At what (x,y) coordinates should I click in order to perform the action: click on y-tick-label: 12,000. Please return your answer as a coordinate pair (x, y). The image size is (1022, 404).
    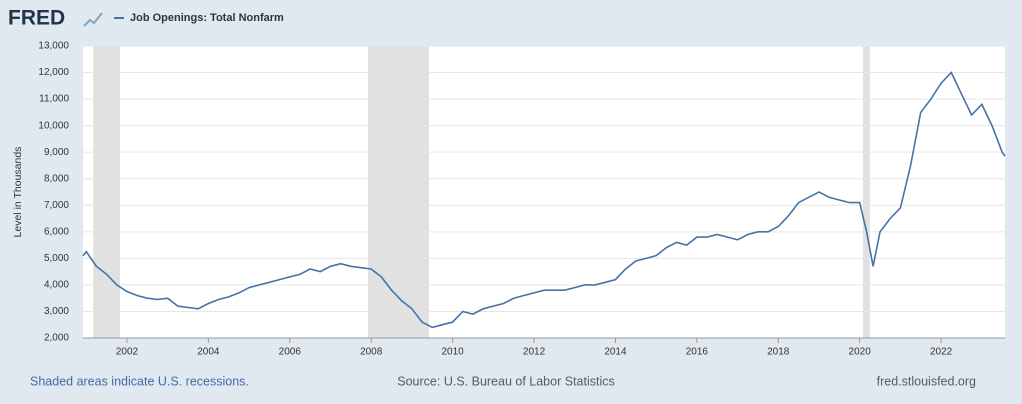
    Looking at the image, I should click on (53, 72).